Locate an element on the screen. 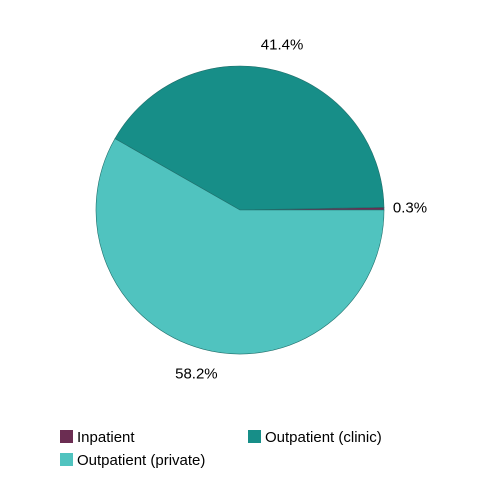 The height and width of the screenshot is (485, 480). legend-label: Outpatient (clinic) is located at coordinates (323, 437).